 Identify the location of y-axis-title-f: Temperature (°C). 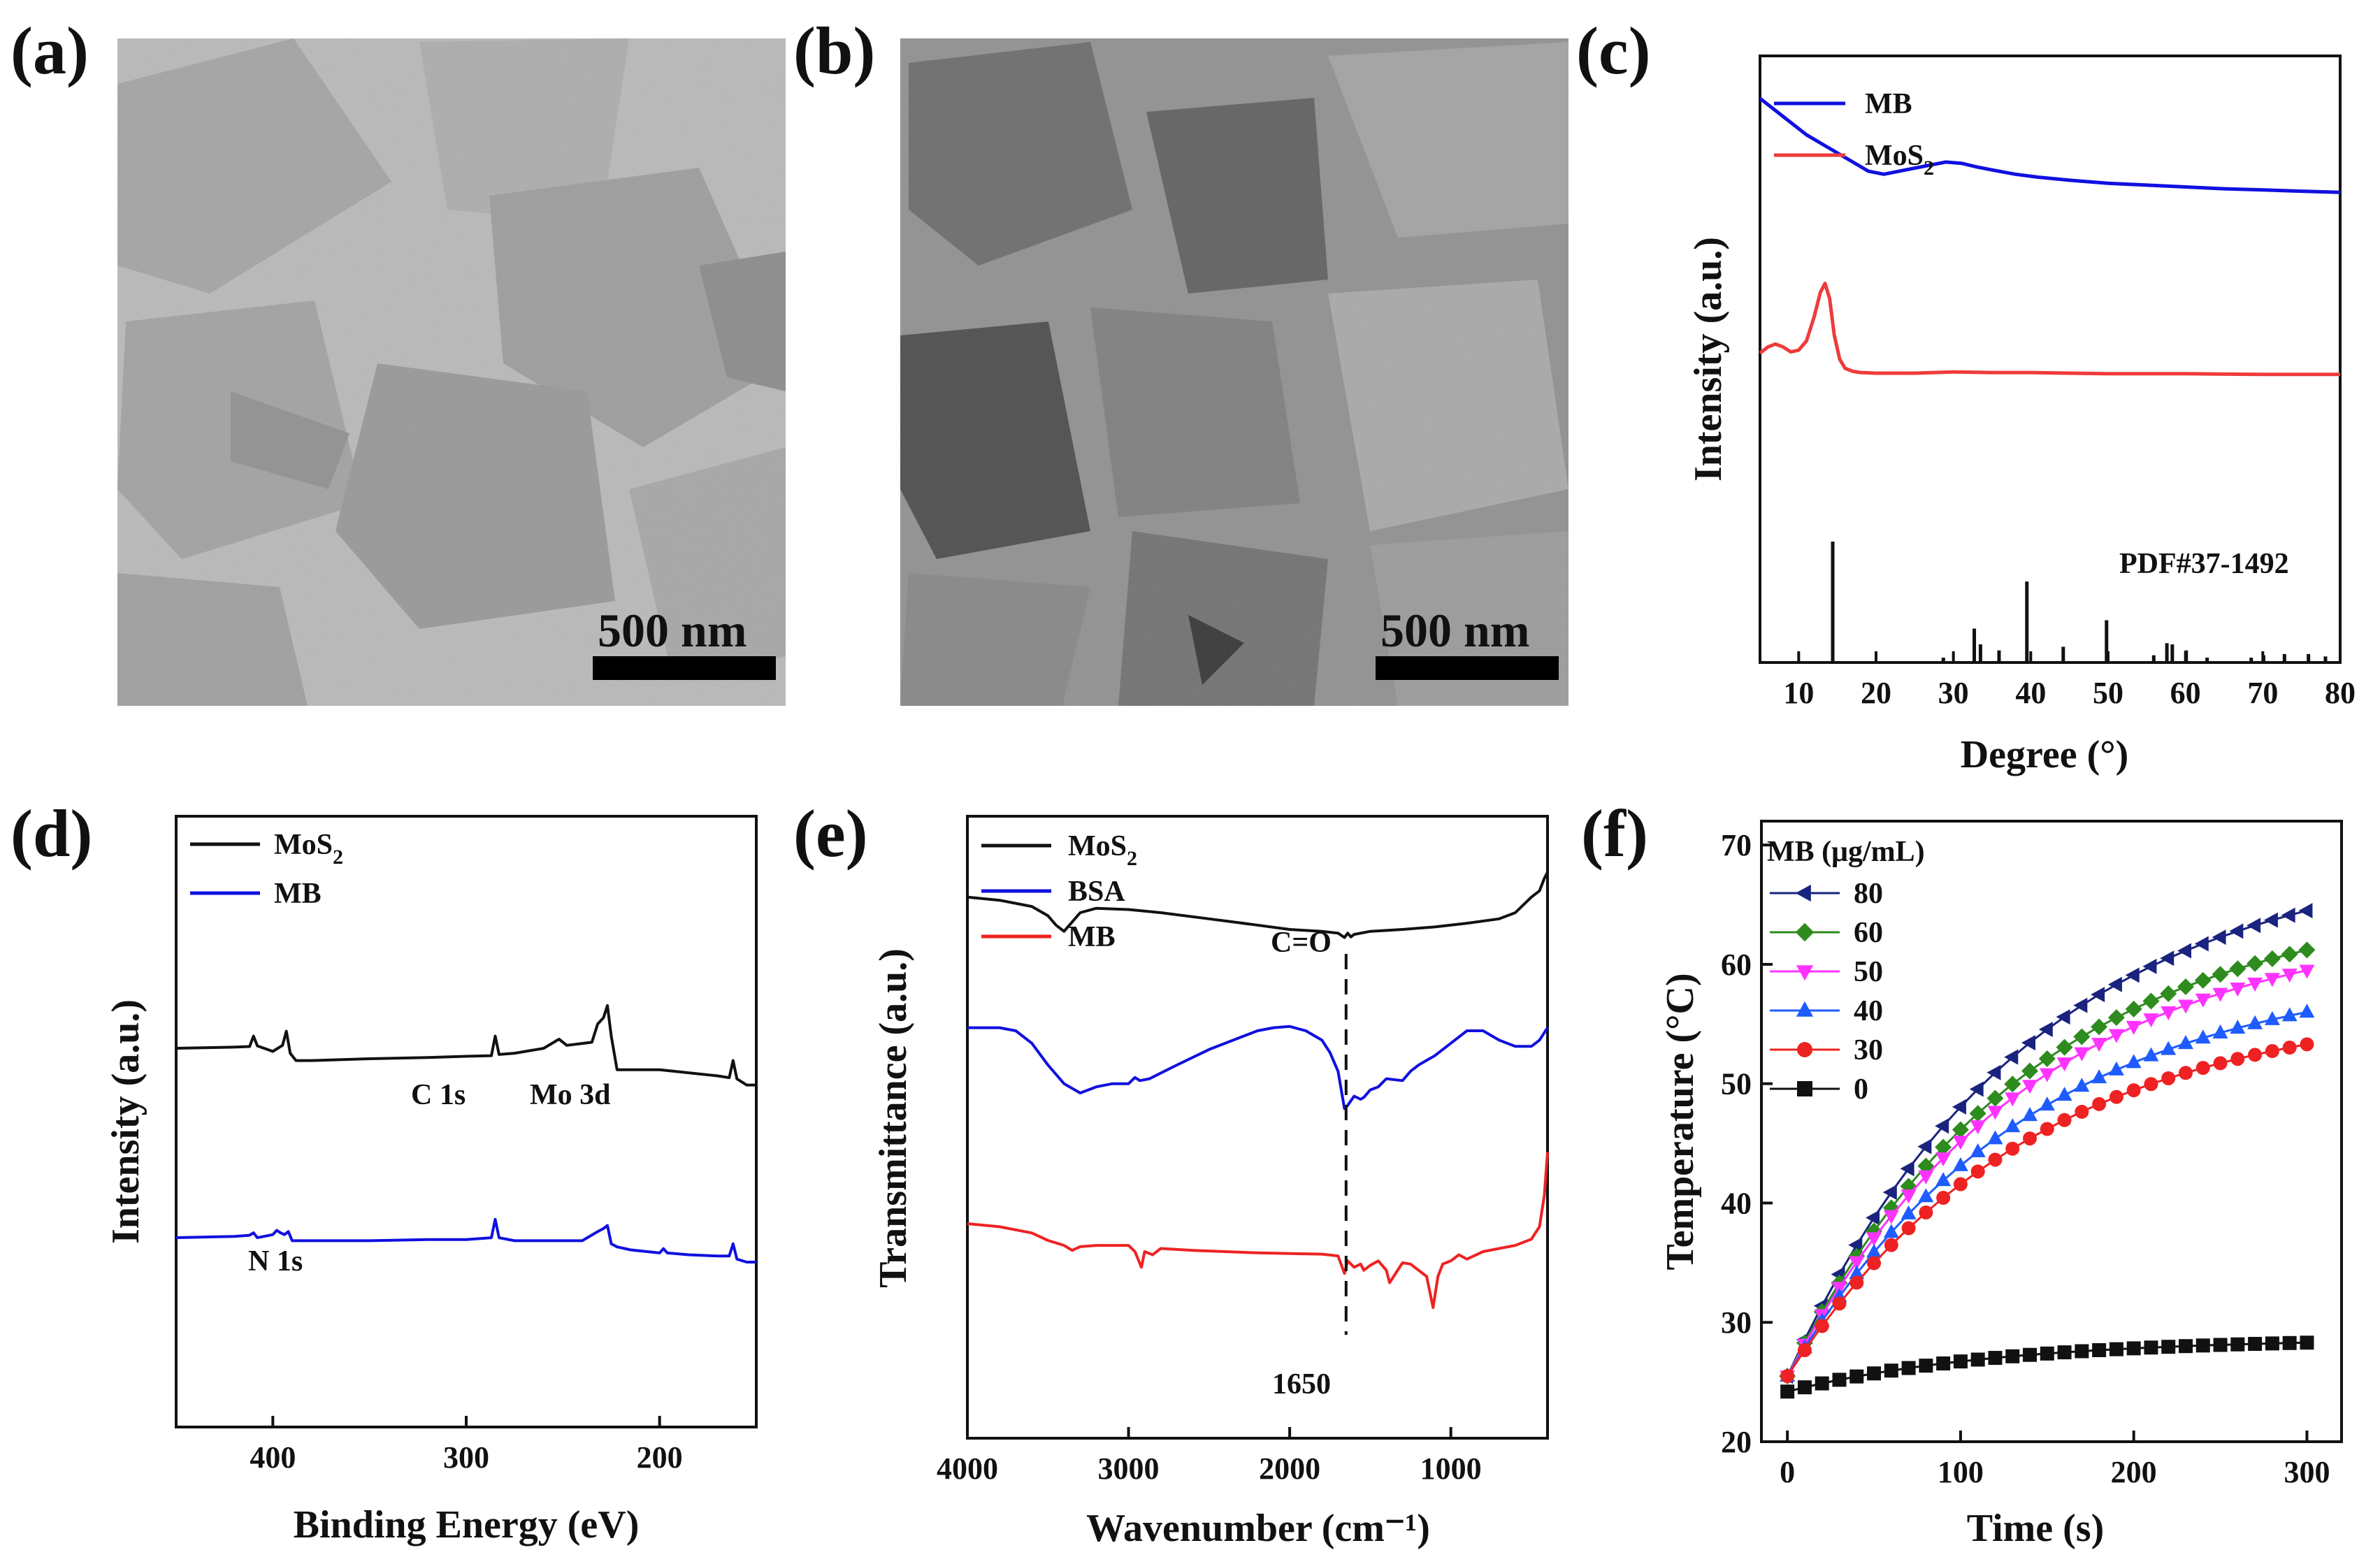
(1680, 1121).